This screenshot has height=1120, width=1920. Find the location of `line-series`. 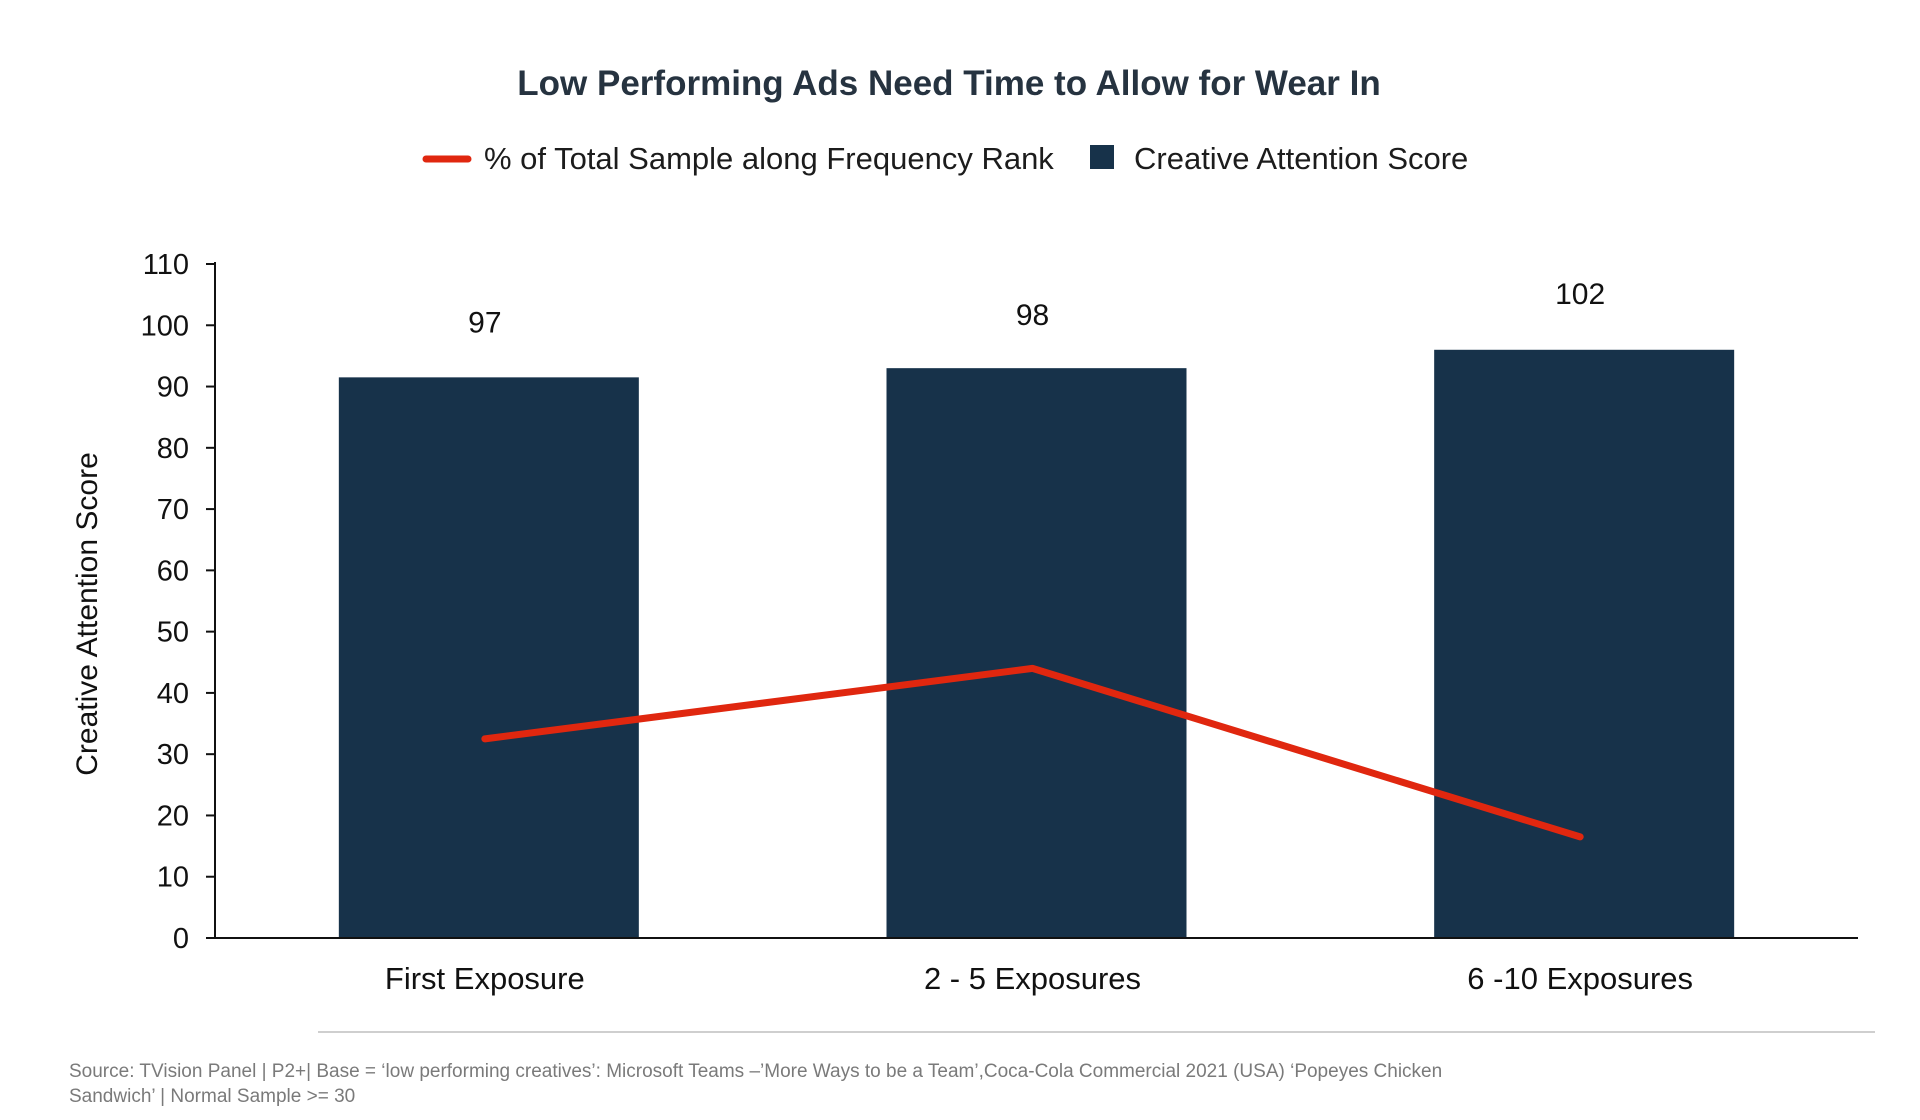

line-series is located at coordinates (1032, 752).